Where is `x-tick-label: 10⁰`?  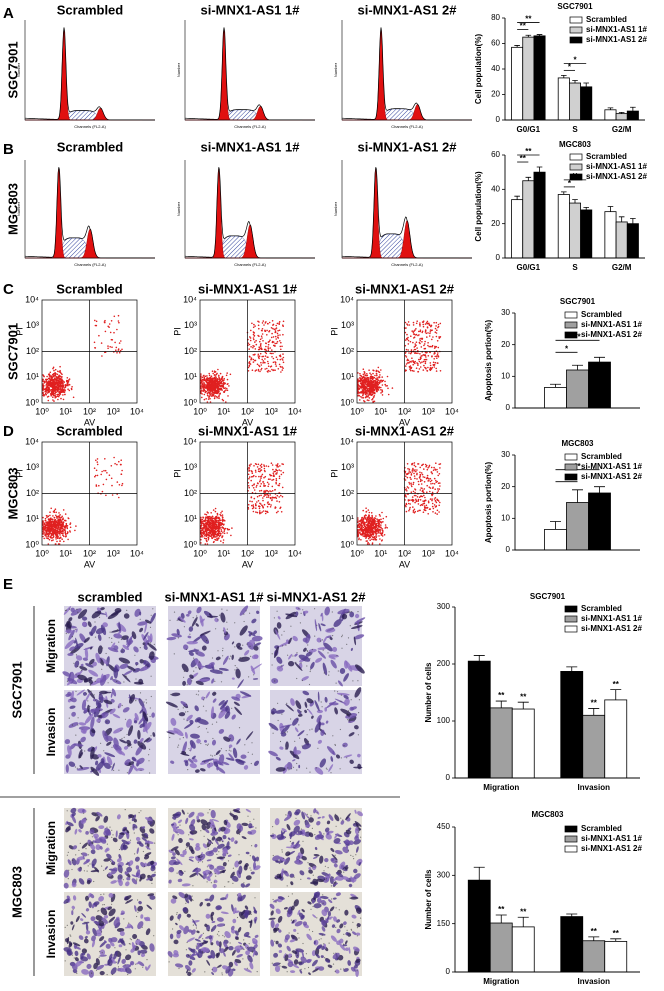
x-tick-label: 10⁰ is located at coordinates (200, 553).